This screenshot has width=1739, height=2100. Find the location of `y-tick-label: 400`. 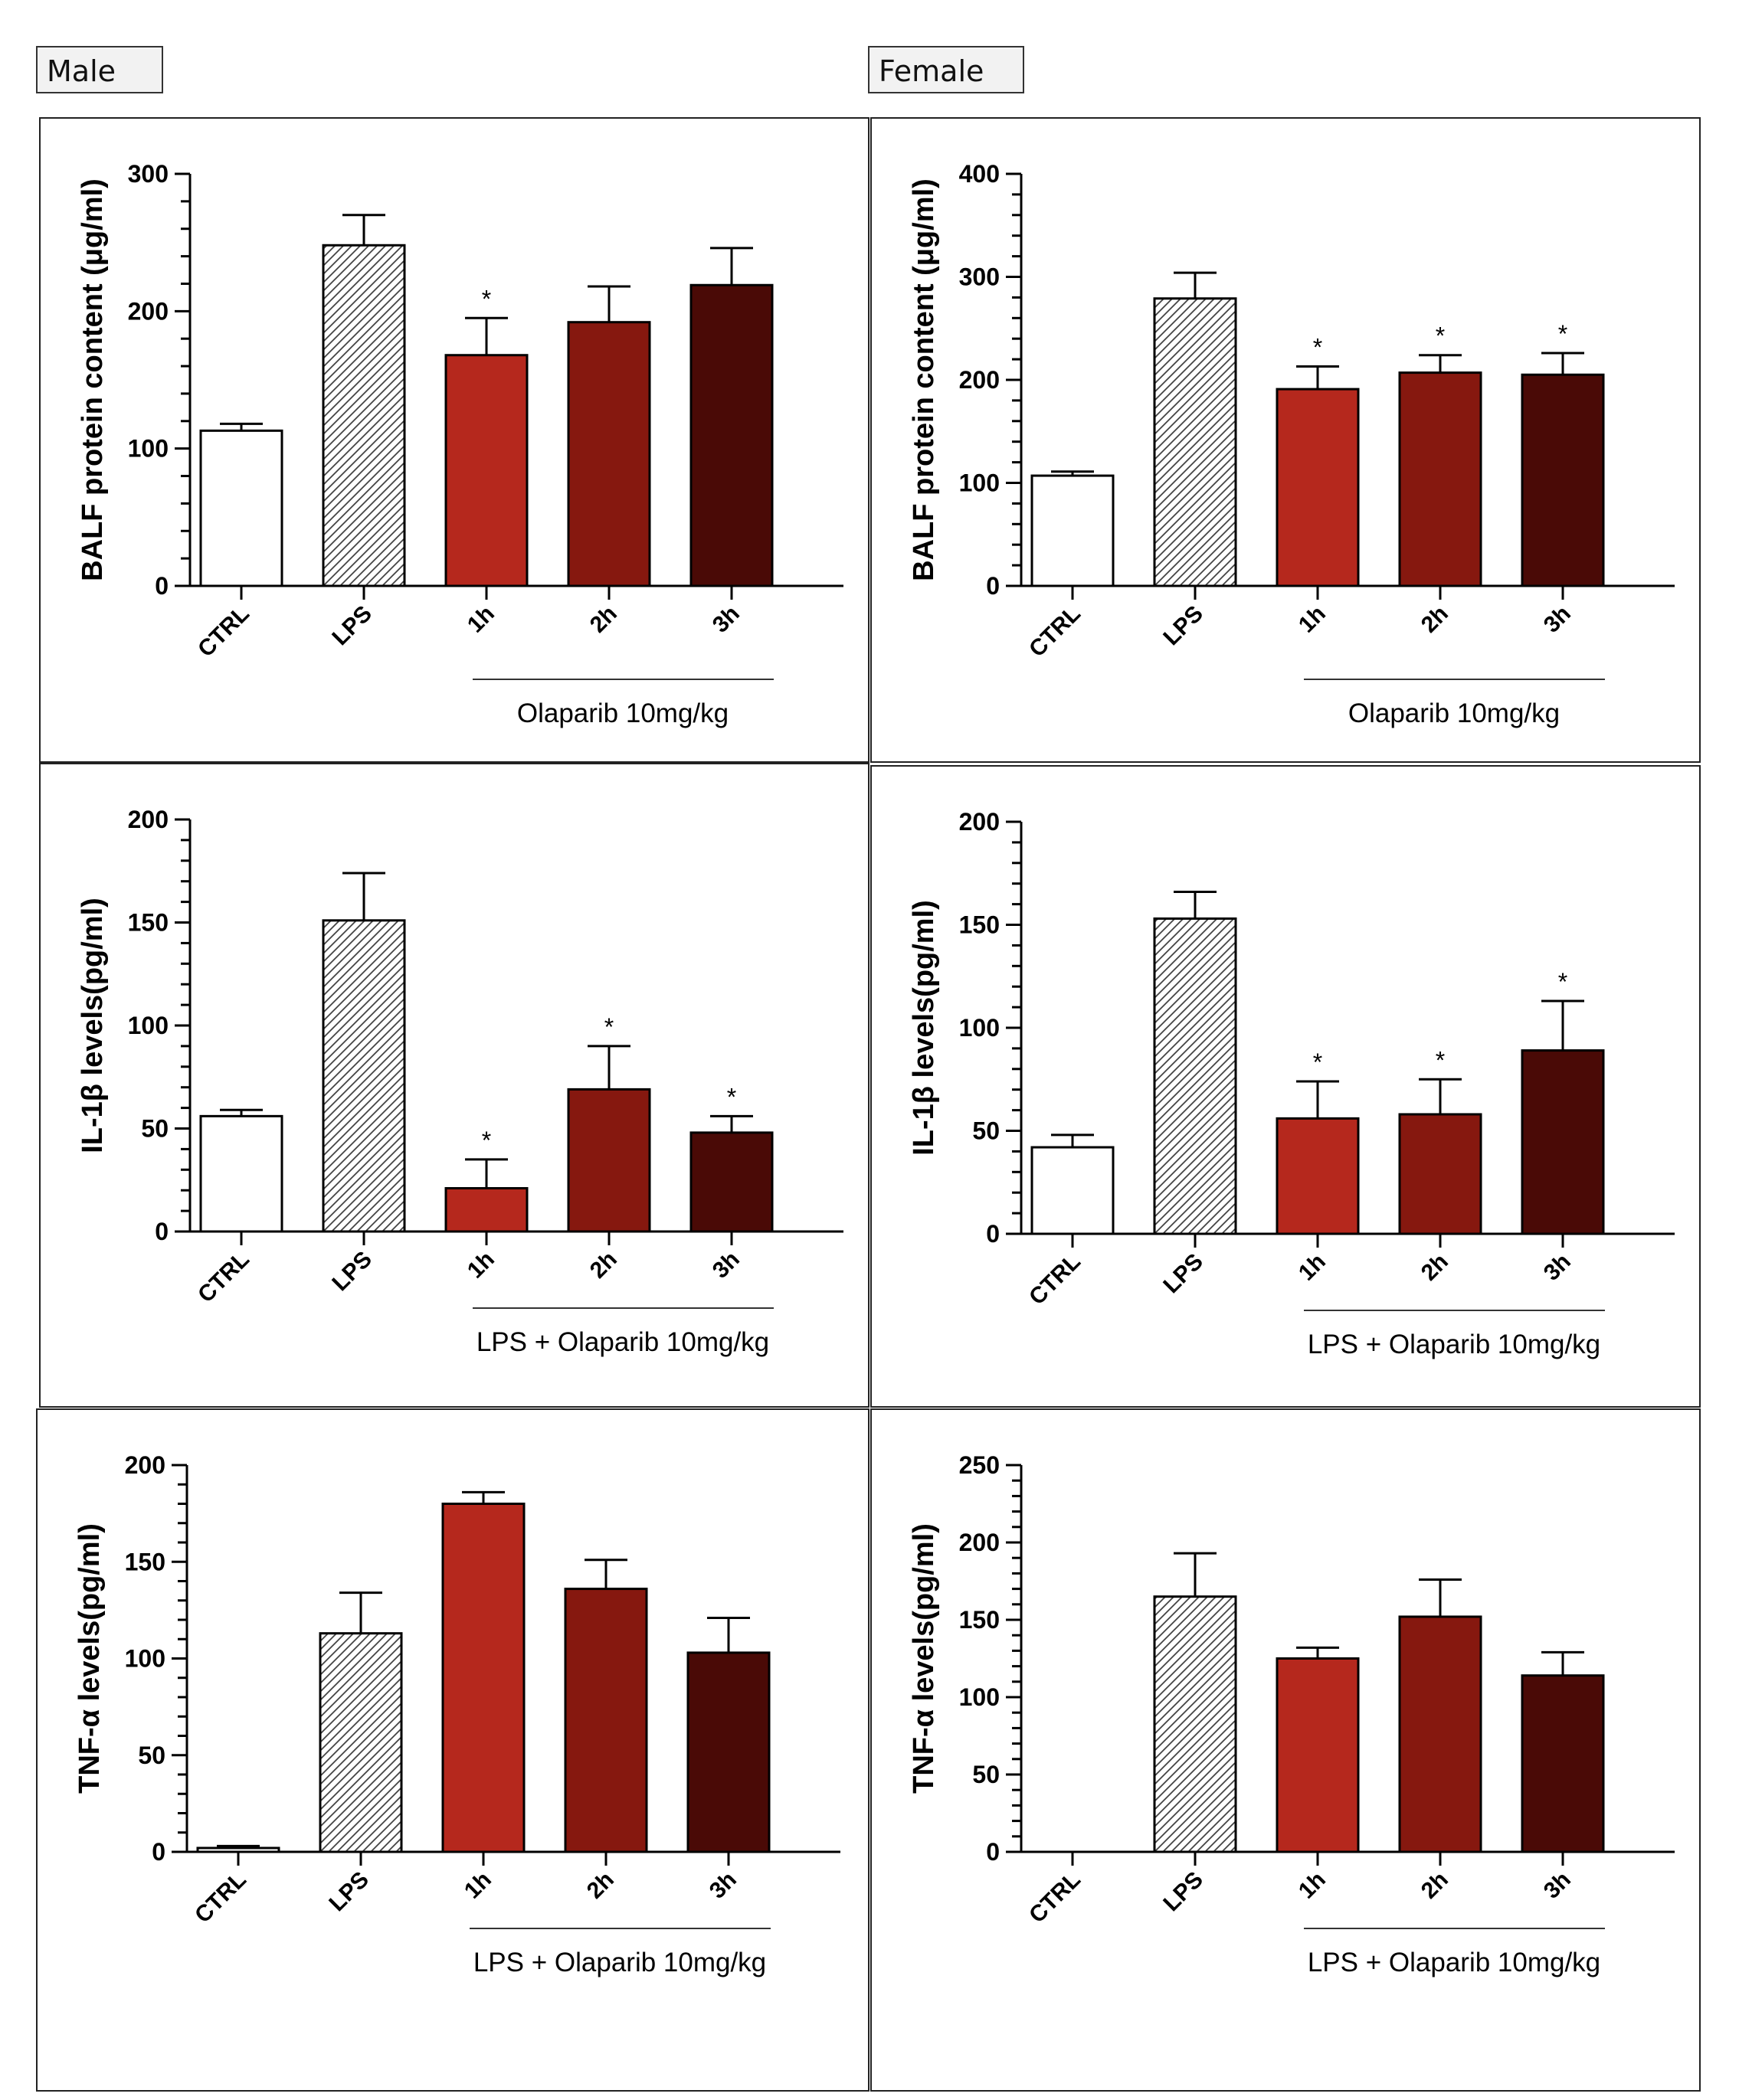

y-tick-label: 400 is located at coordinates (979, 174).